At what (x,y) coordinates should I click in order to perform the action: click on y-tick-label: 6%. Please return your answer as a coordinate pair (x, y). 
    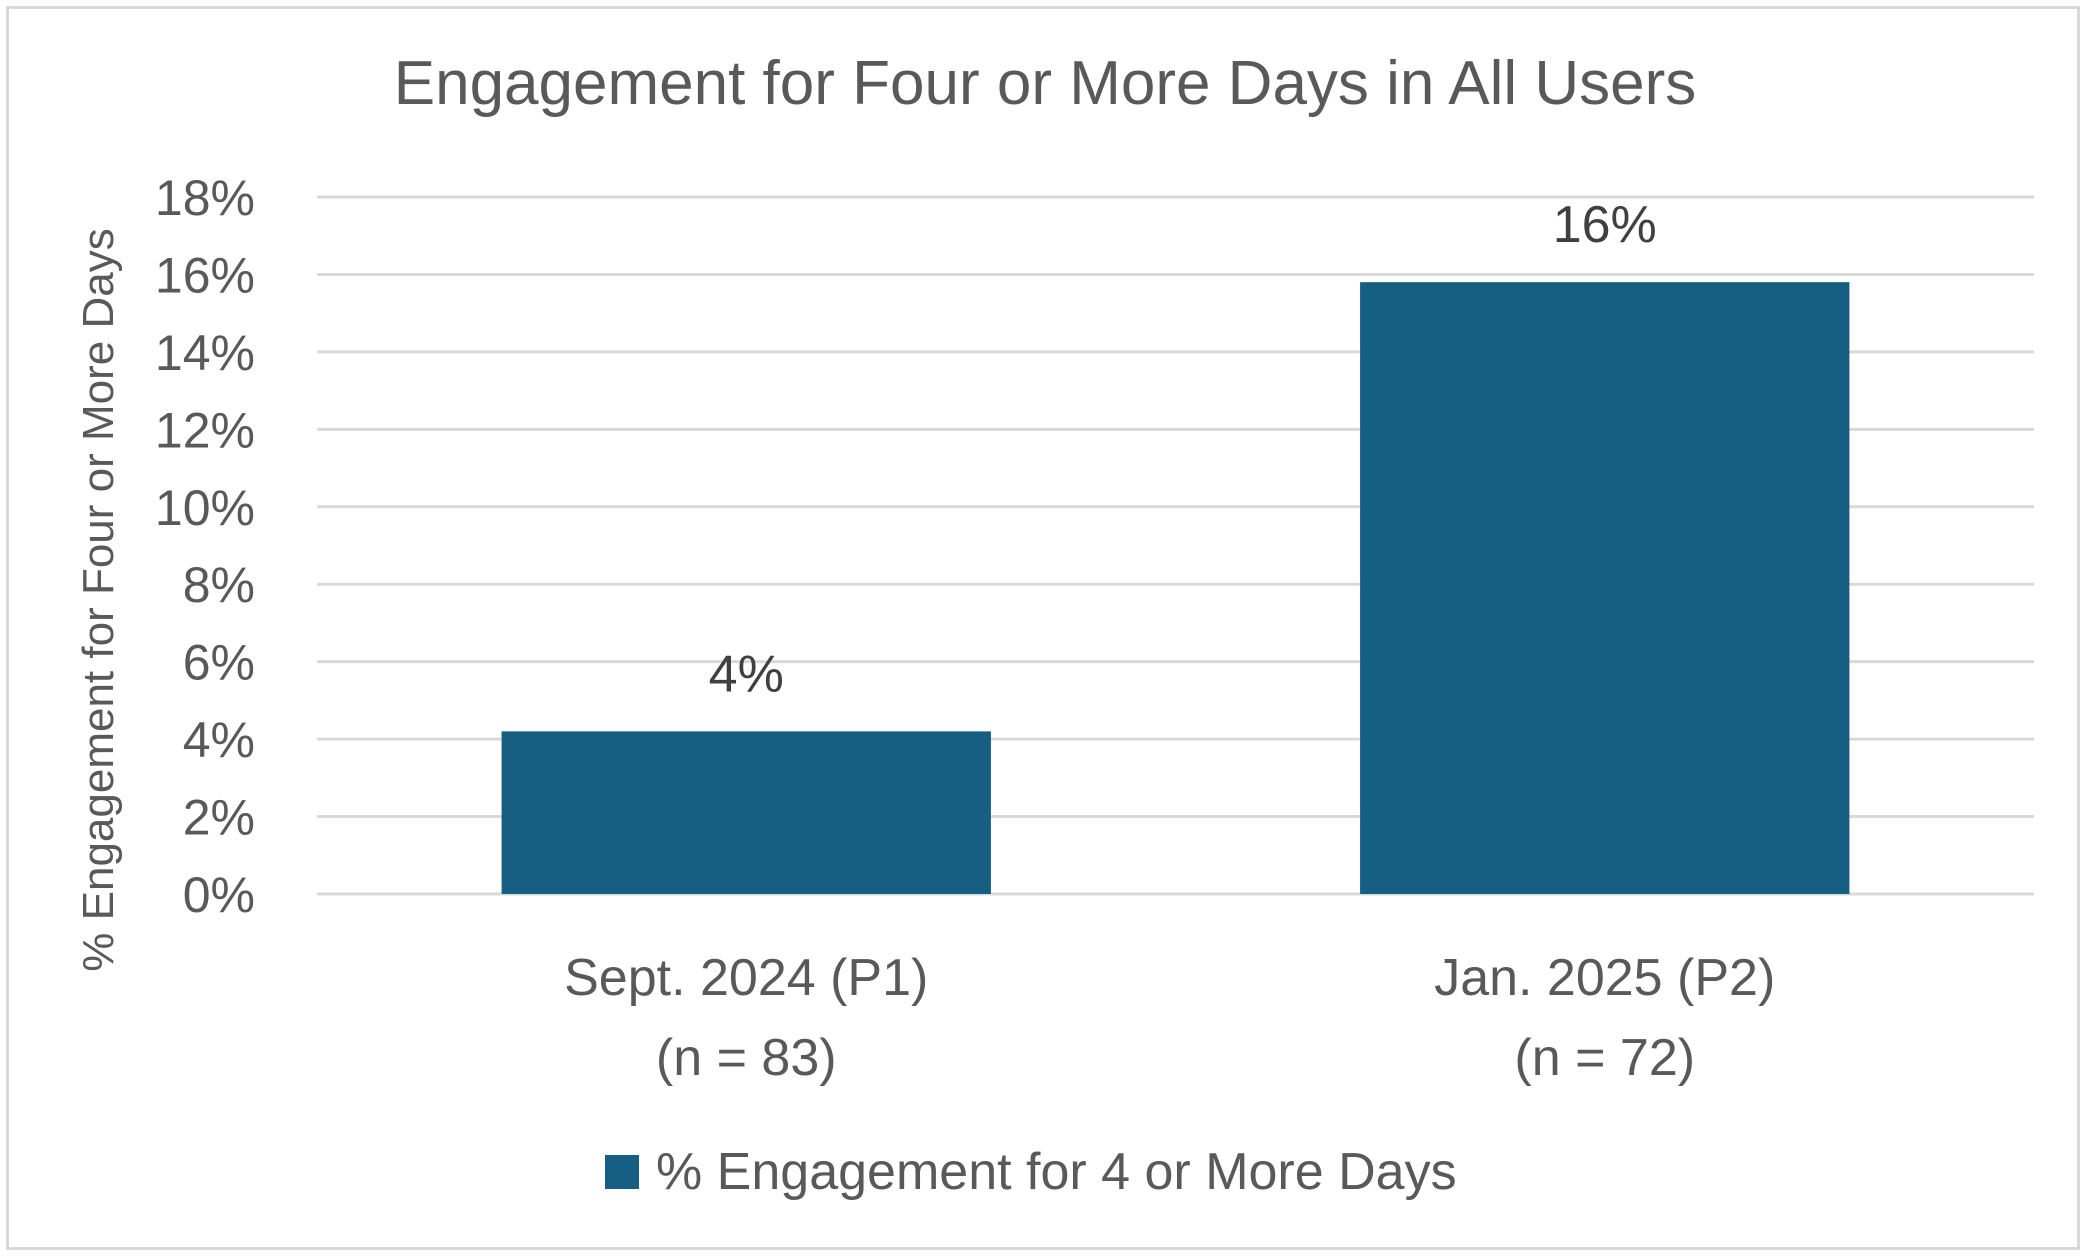
    Looking at the image, I should click on (219, 663).